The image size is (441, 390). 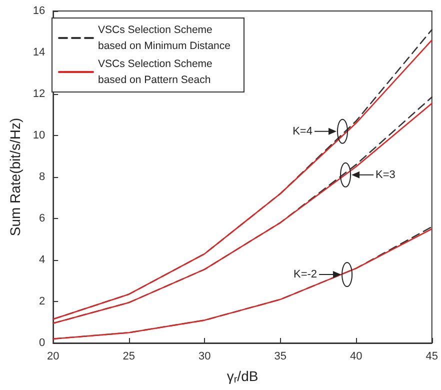 I want to click on x-tick-label: 20, so click(x=53, y=356).